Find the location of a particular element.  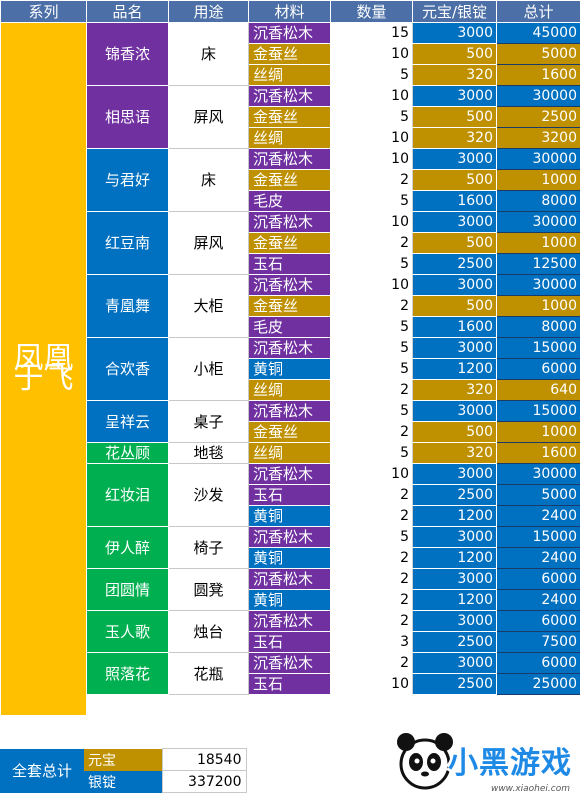

item-use: 烛台 is located at coordinates (208, 631).